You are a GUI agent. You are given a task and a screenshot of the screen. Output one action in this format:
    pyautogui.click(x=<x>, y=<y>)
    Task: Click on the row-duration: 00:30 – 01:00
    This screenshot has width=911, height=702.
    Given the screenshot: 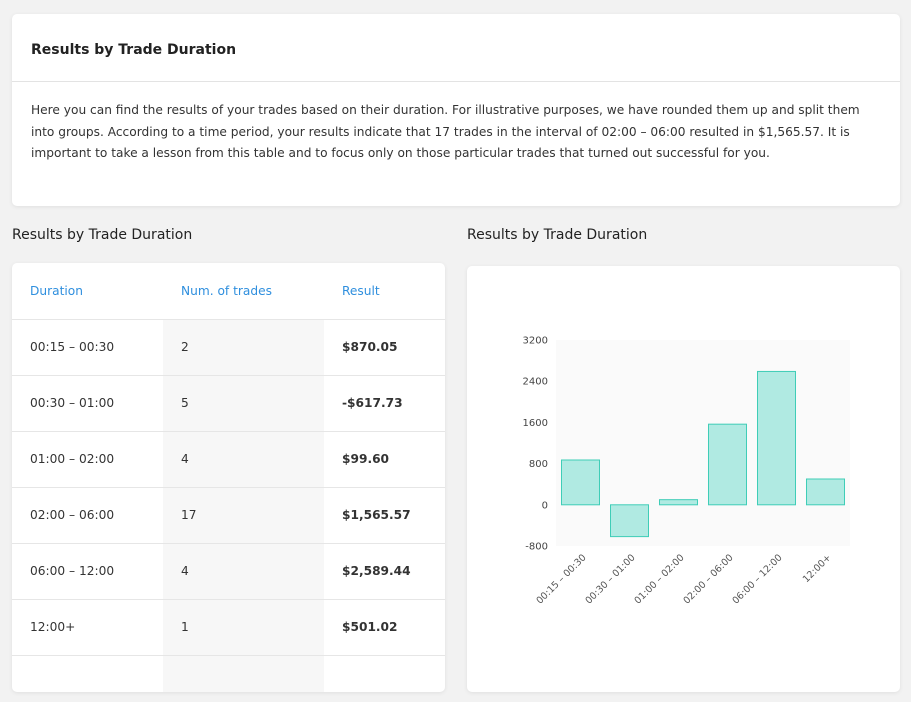 What is the action you would take?
    pyautogui.click(x=87, y=403)
    